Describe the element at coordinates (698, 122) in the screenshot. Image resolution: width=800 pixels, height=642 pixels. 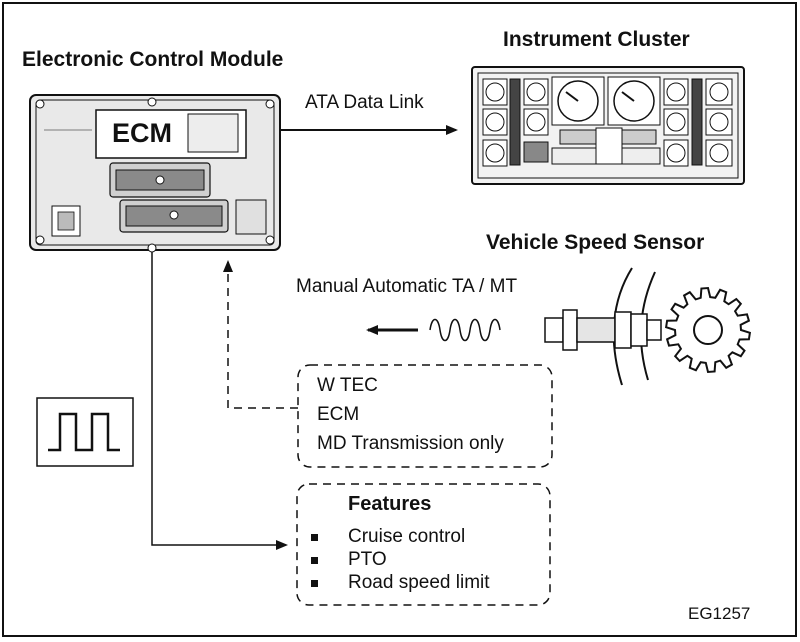
I see `cluster-gauges-right` at that location.